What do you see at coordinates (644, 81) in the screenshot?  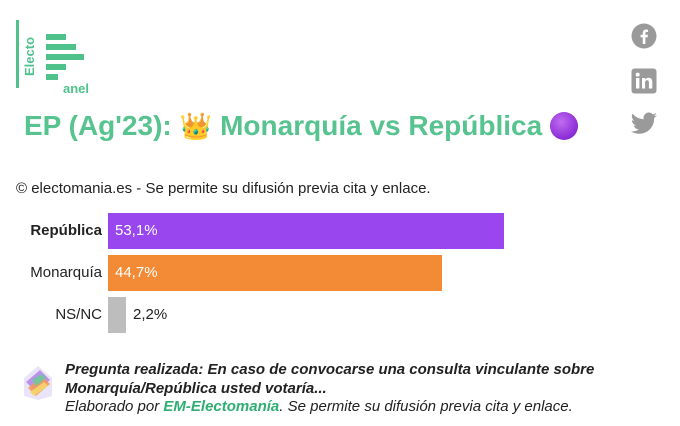 I see `linkedin-icon` at bounding box center [644, 81].